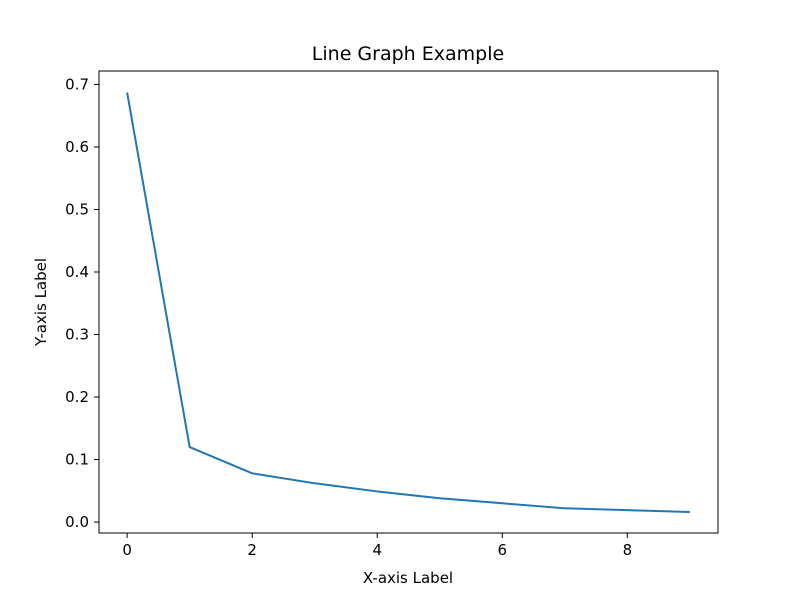  What do you see at coordinates (77, 209) in the screenshot?
I see `y-tick-label: 0.5` at bounding box center [77, 209].